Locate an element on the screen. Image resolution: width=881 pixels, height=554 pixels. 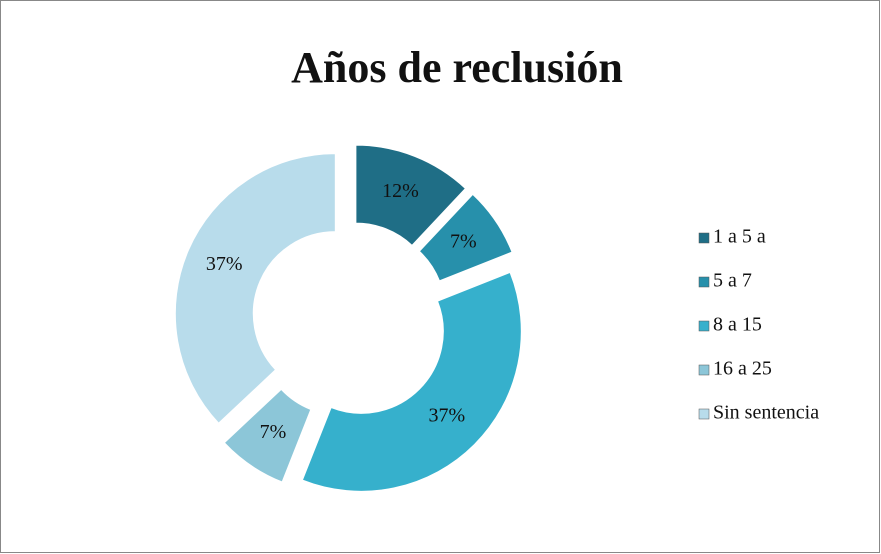
legend-label: 16 a 25 is located at coordinates (742, 369).